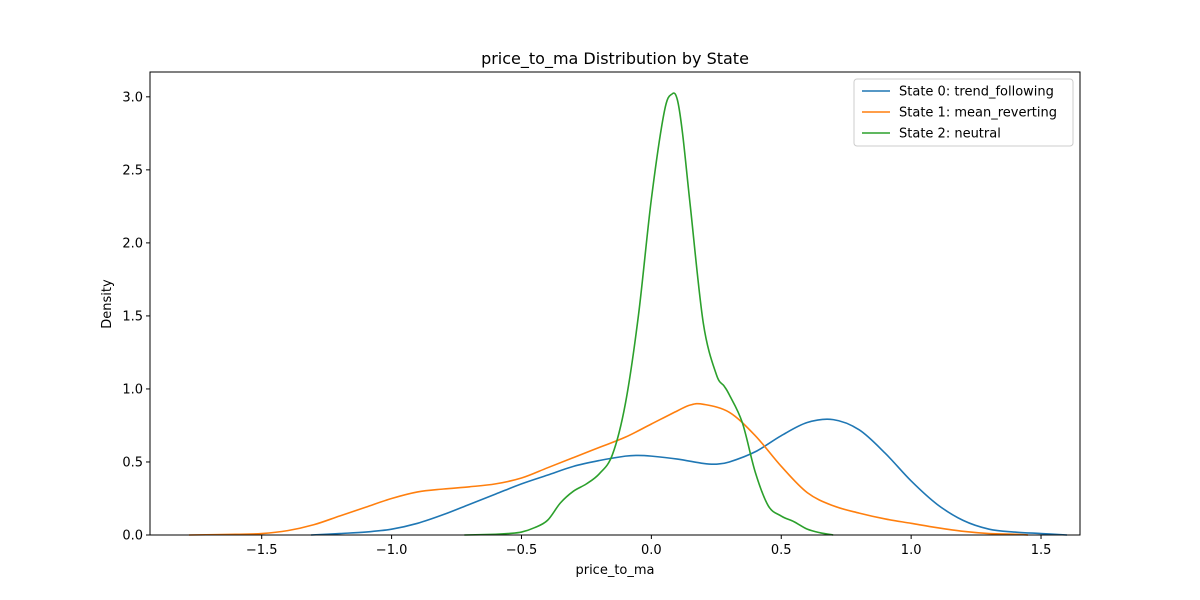  Describe the element at coordinates (132, 462) in the screenshot. I see `y-tick-label: 0.5` at that location.